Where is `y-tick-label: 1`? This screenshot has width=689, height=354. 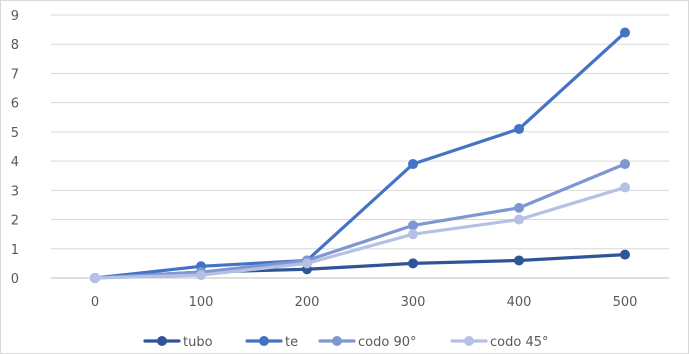
y-tick-label: 1 is located at coordinates (15, 250).